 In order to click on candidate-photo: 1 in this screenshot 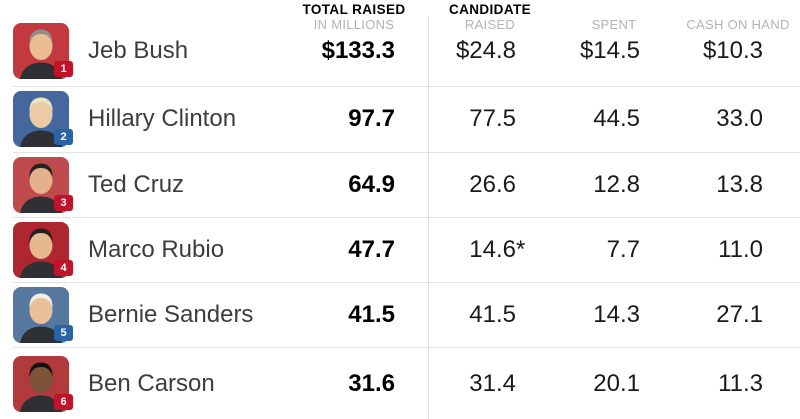, I will do `click(43, 51)`.